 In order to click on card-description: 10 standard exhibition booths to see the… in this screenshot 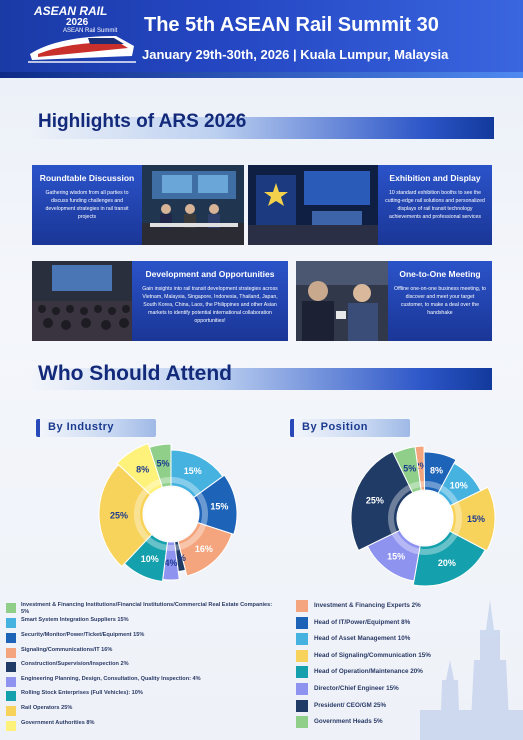, I will do `click(435, 205)`.